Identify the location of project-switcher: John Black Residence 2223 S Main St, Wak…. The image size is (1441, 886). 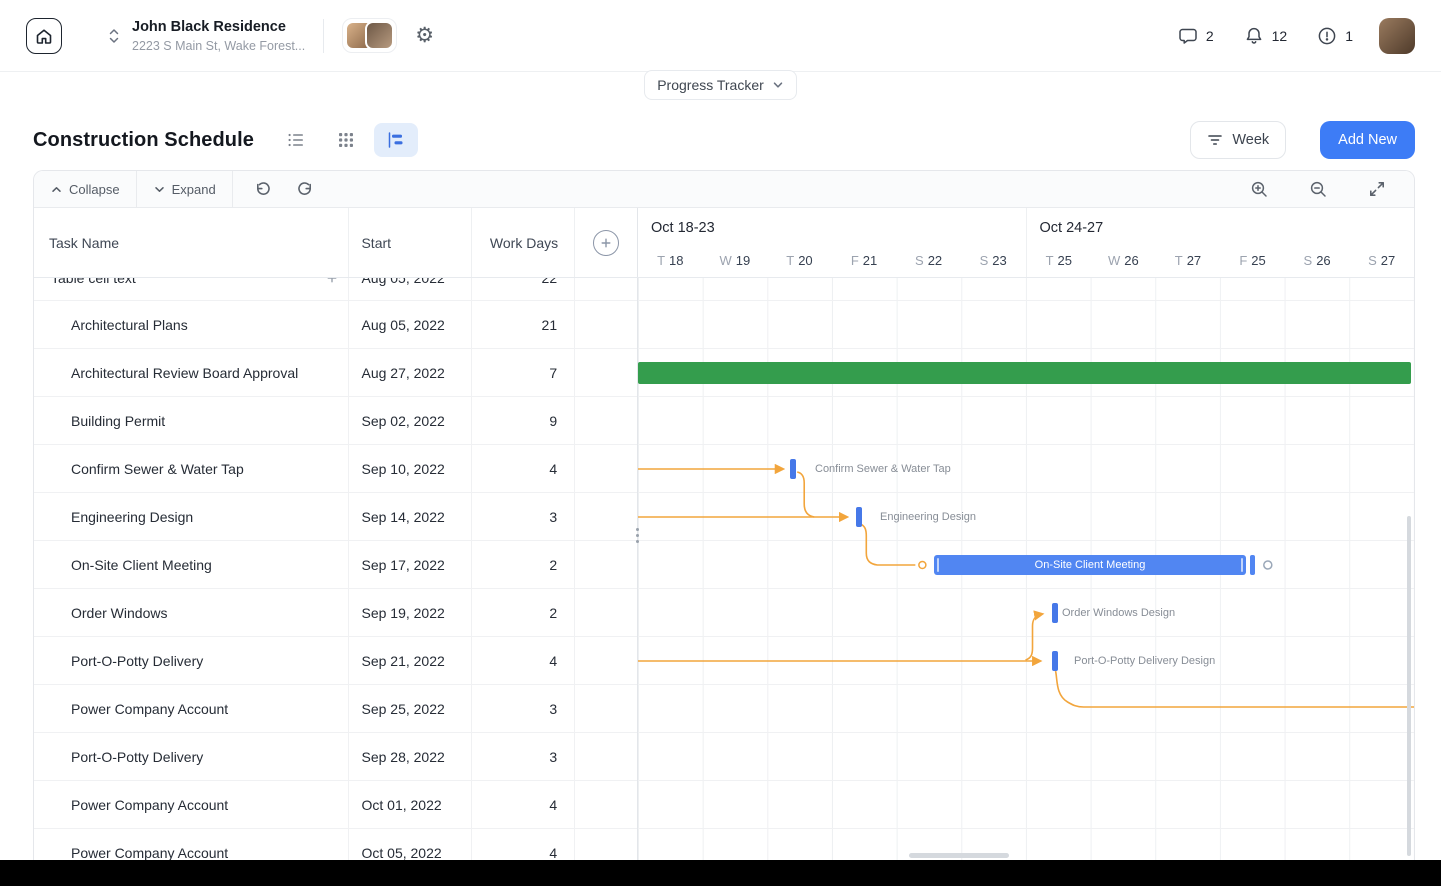
(205, 36).